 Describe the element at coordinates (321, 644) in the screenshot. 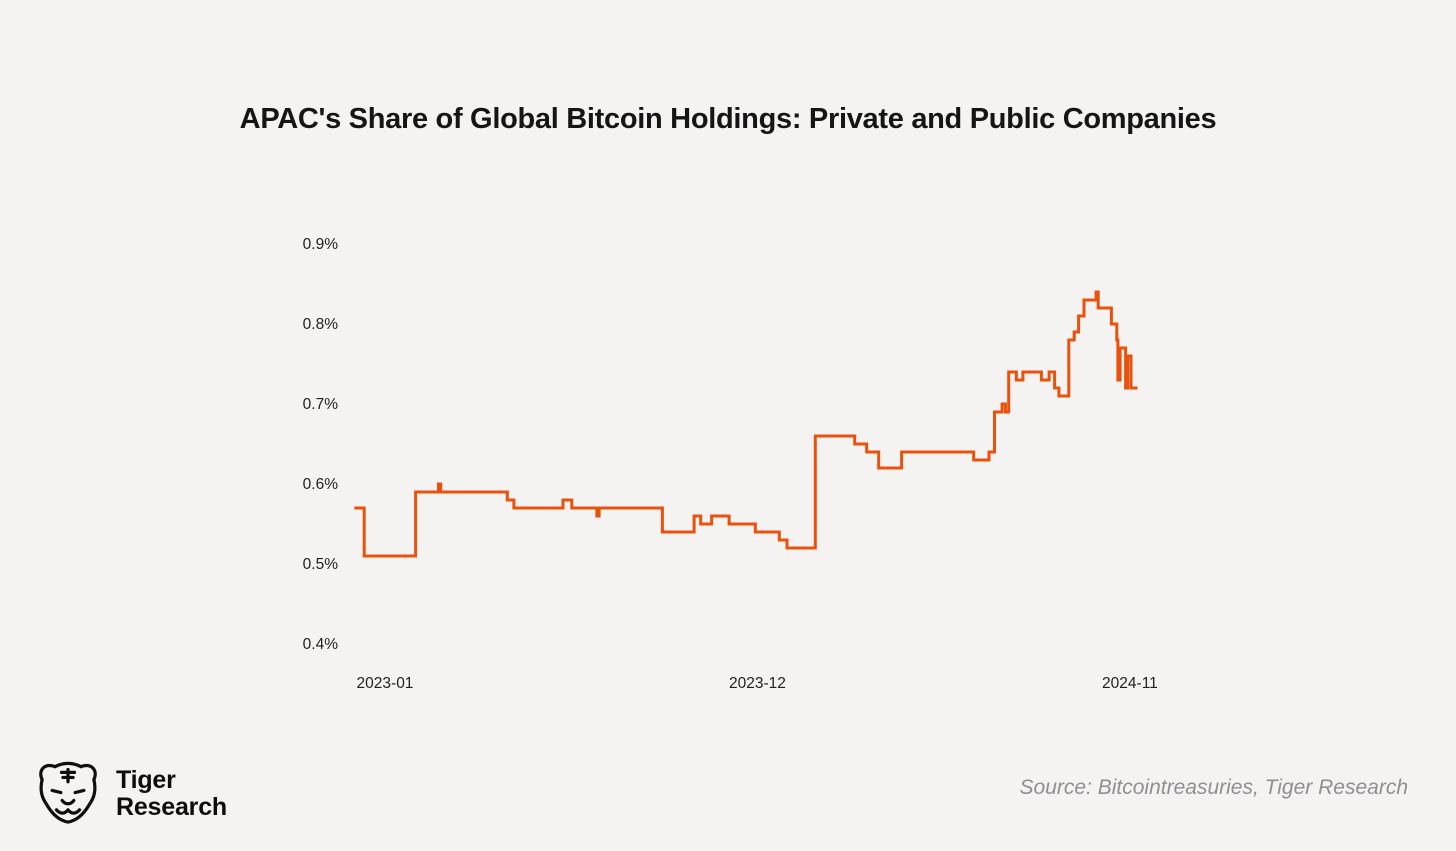

I see `y-tick-label: 0.4%` at that location.